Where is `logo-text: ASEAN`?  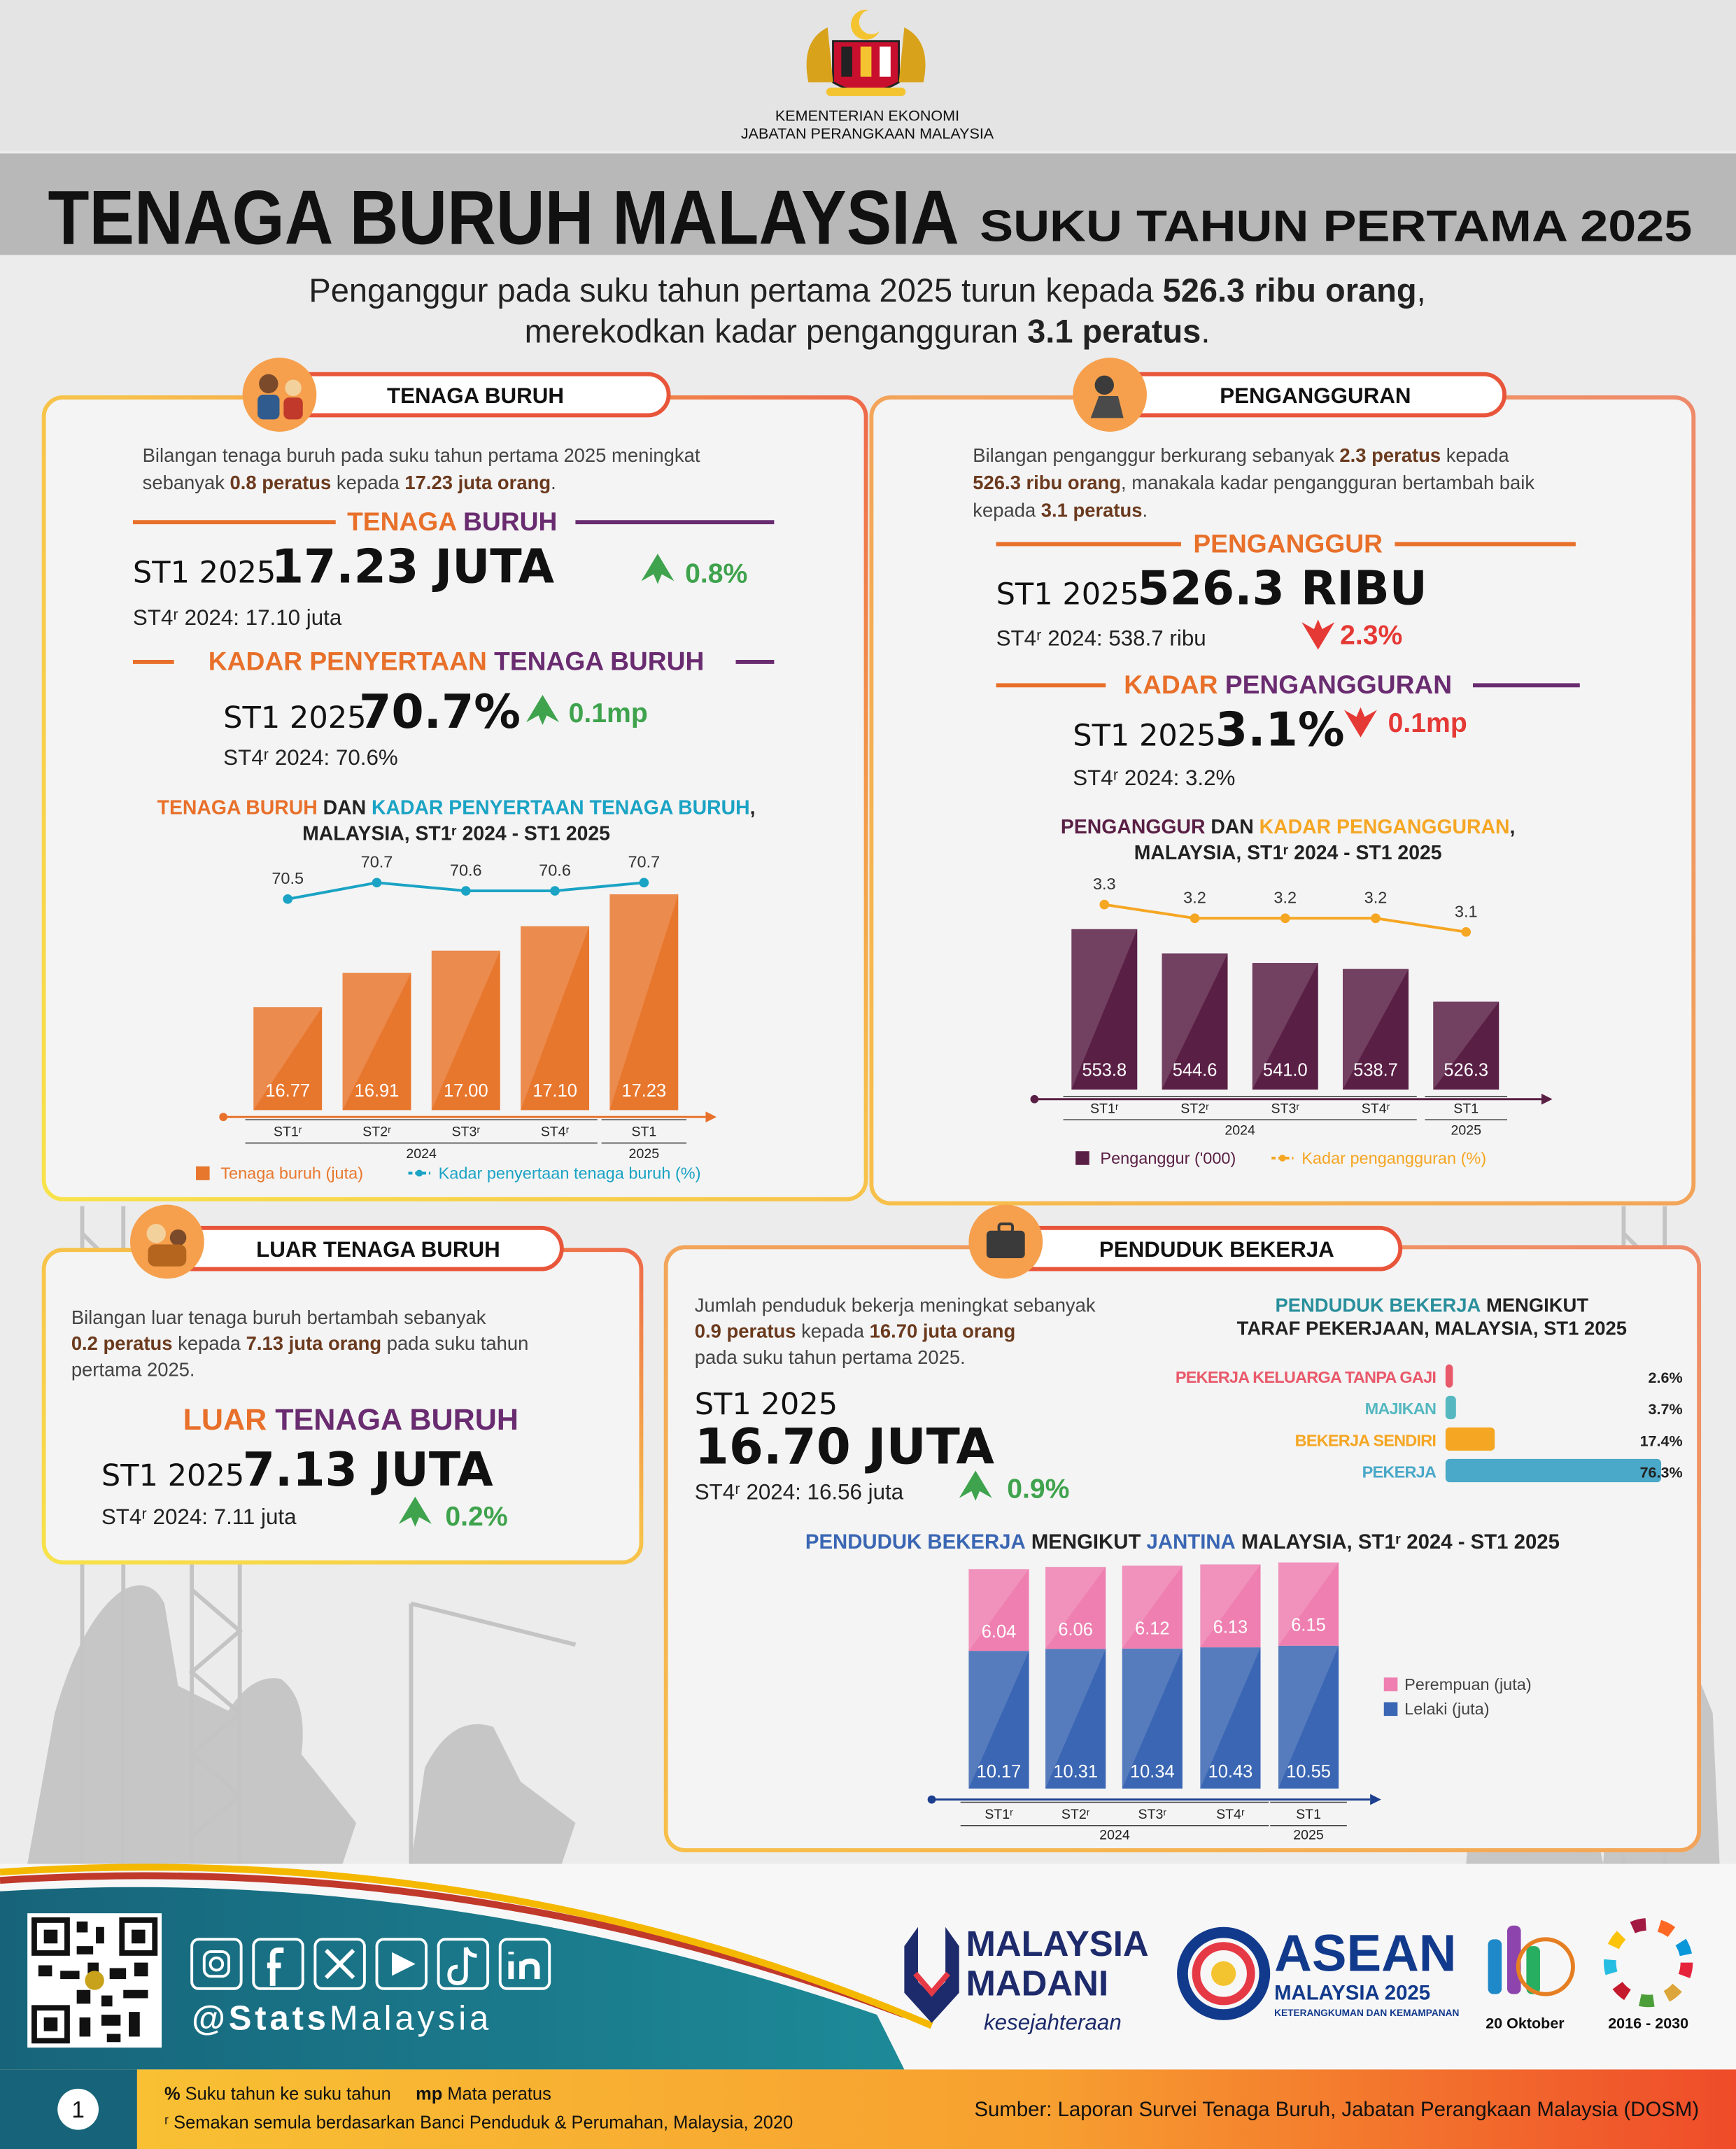 logo-text: ASEAN is located at coordinates (1365, 1953).